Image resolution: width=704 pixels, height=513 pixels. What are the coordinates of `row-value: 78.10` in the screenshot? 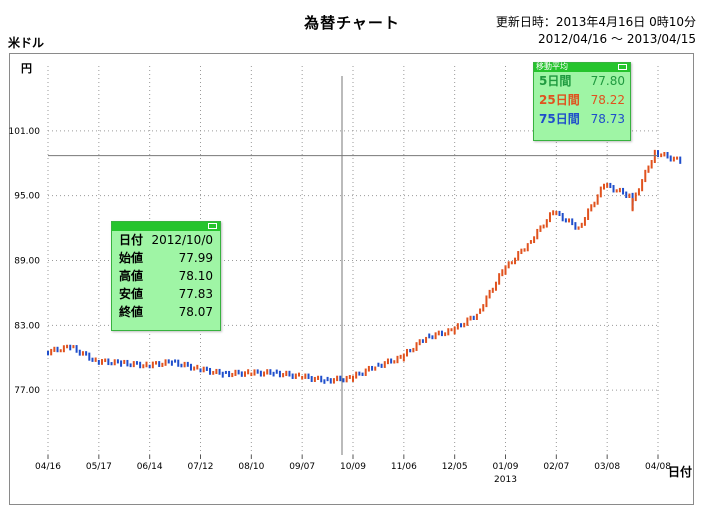 It's located at (195, 276).